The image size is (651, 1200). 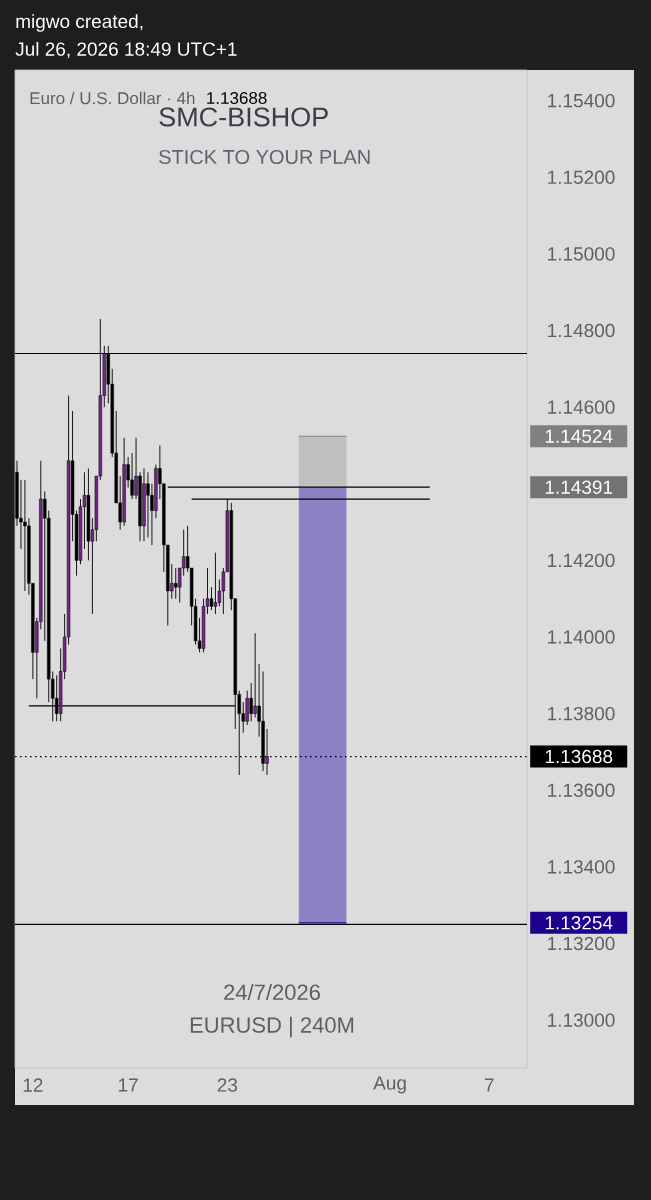 I want to click on y-tick-label: 1.13200, so click(x=581, y=943).